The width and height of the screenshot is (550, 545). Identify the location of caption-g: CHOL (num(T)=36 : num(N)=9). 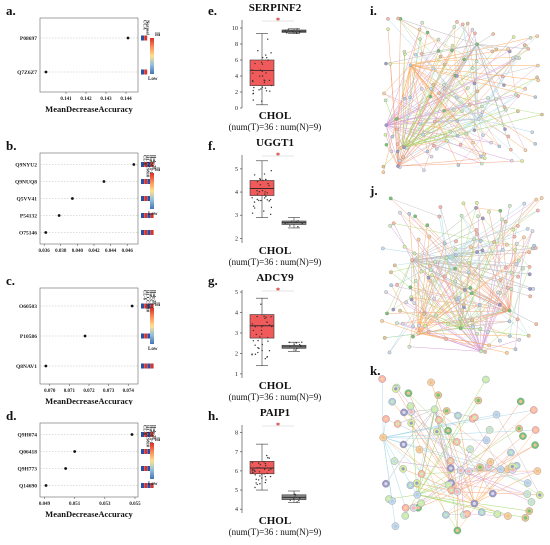
(275, 392).